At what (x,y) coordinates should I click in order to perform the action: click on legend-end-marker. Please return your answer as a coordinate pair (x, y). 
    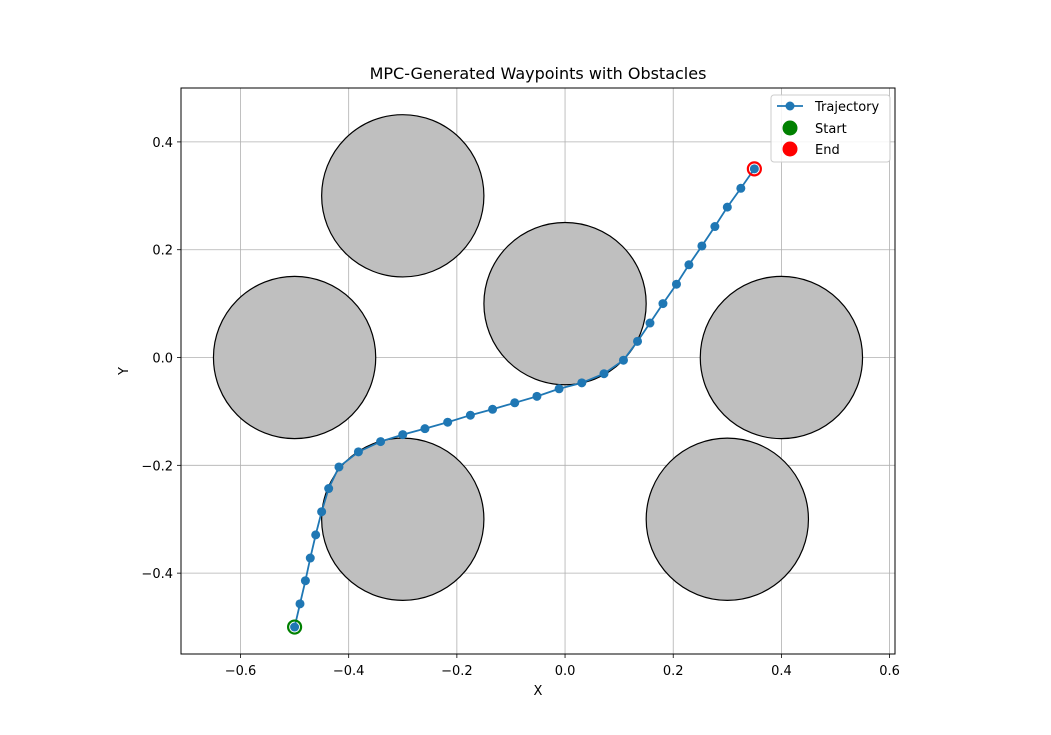
    Looking at the image, I should click on (790, 149).